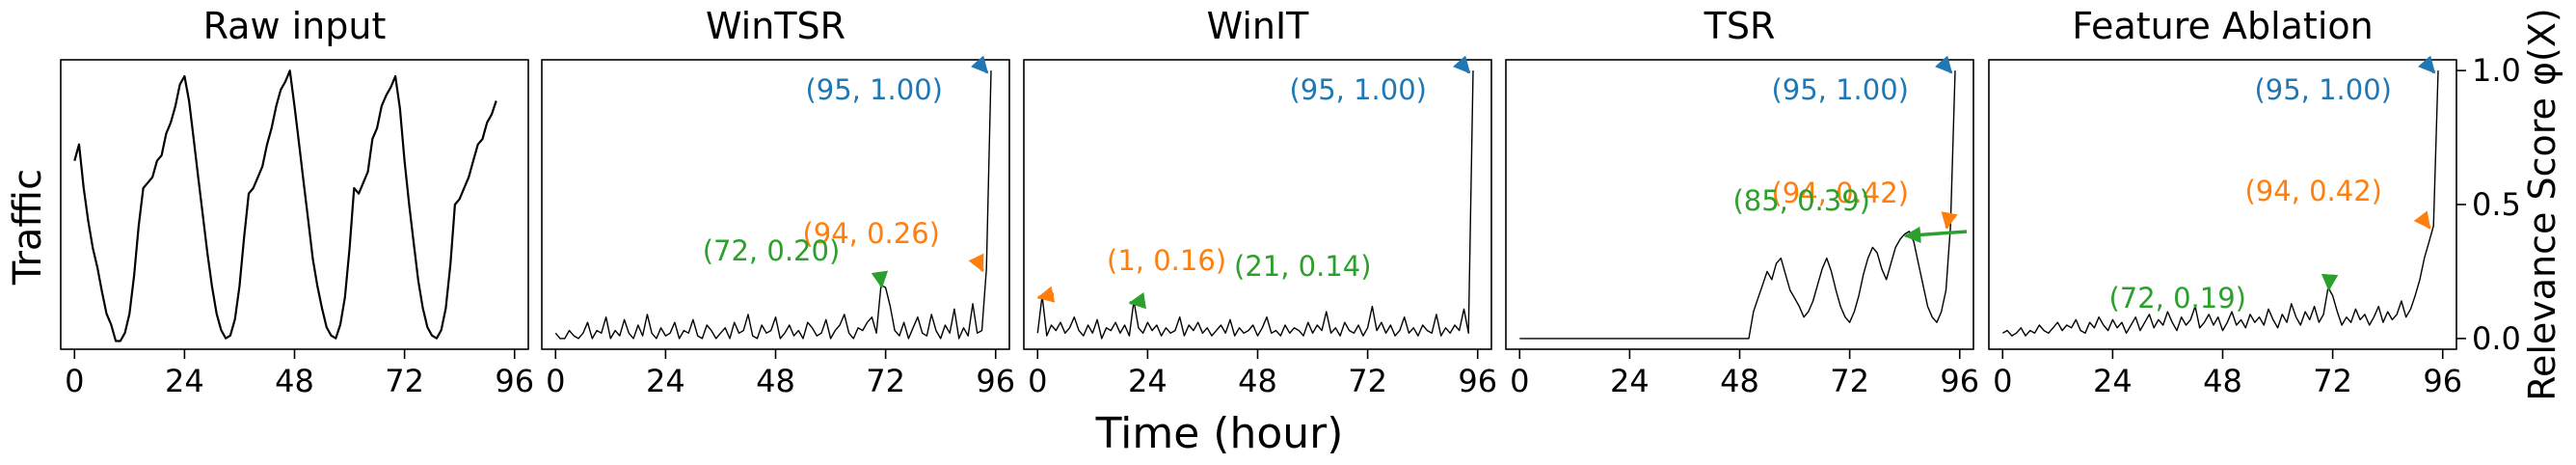  I want to click on right-axis-label: Relevance Score φ(X), so click(2542, 204).